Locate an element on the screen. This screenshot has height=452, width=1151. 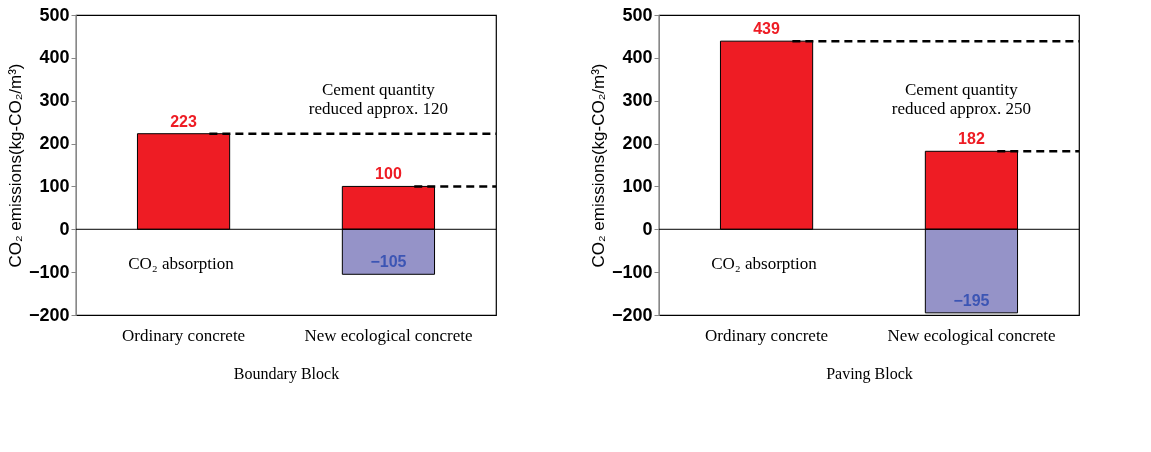
data-label: 223 is located at coordinates (184, 121).